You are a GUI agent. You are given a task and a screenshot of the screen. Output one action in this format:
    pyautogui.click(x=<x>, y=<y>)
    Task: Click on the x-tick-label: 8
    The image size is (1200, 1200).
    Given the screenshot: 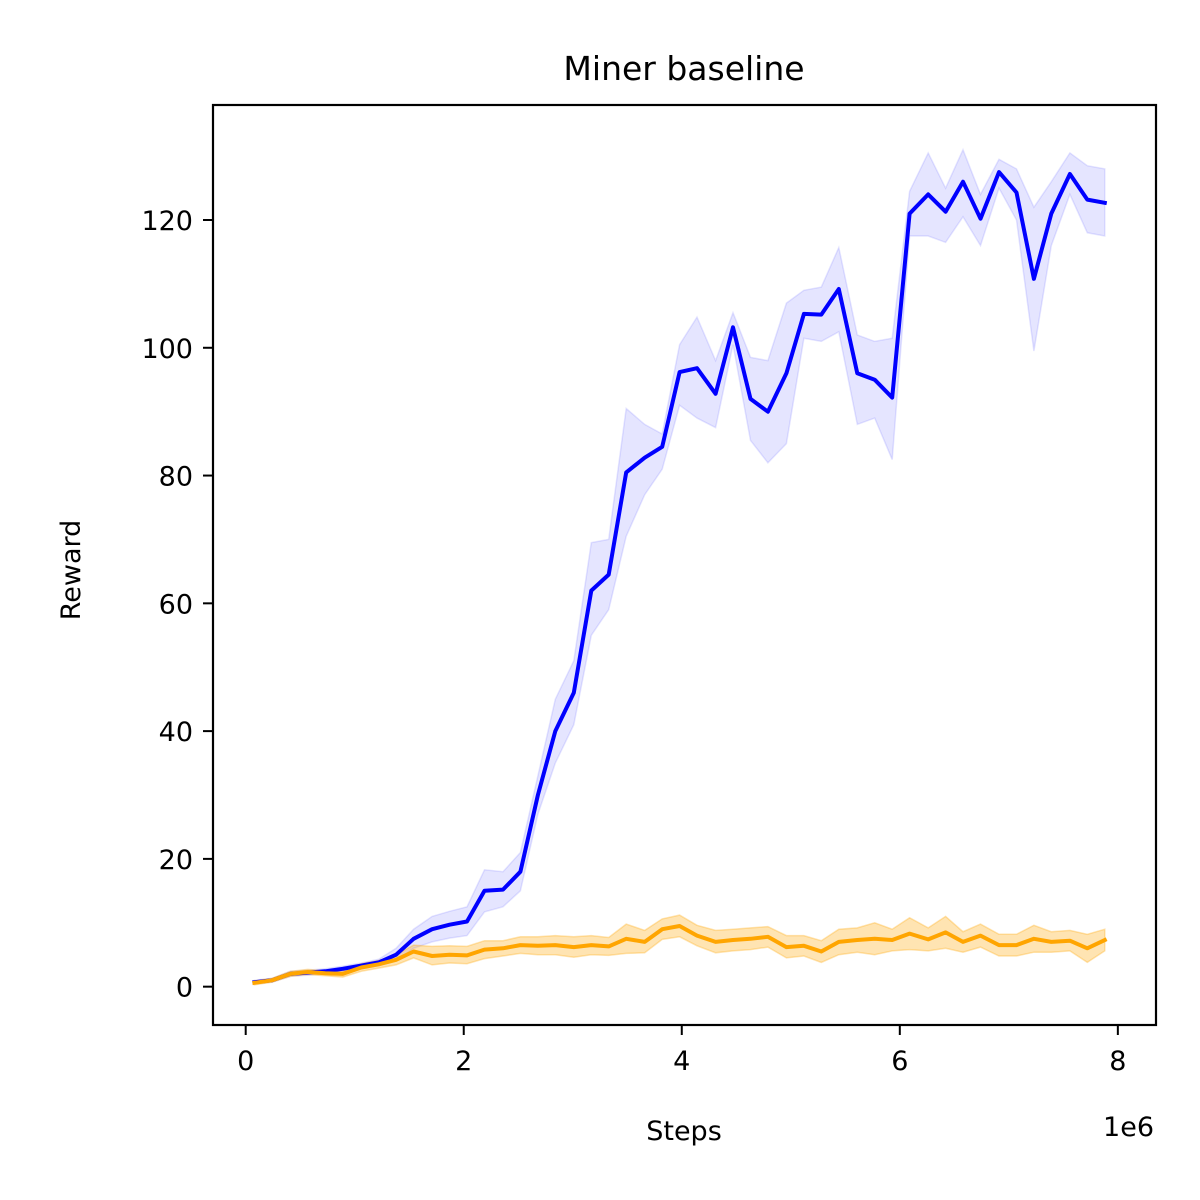 What is the action you would take?
    pyautogui.click(x=1117, y=1061)
    